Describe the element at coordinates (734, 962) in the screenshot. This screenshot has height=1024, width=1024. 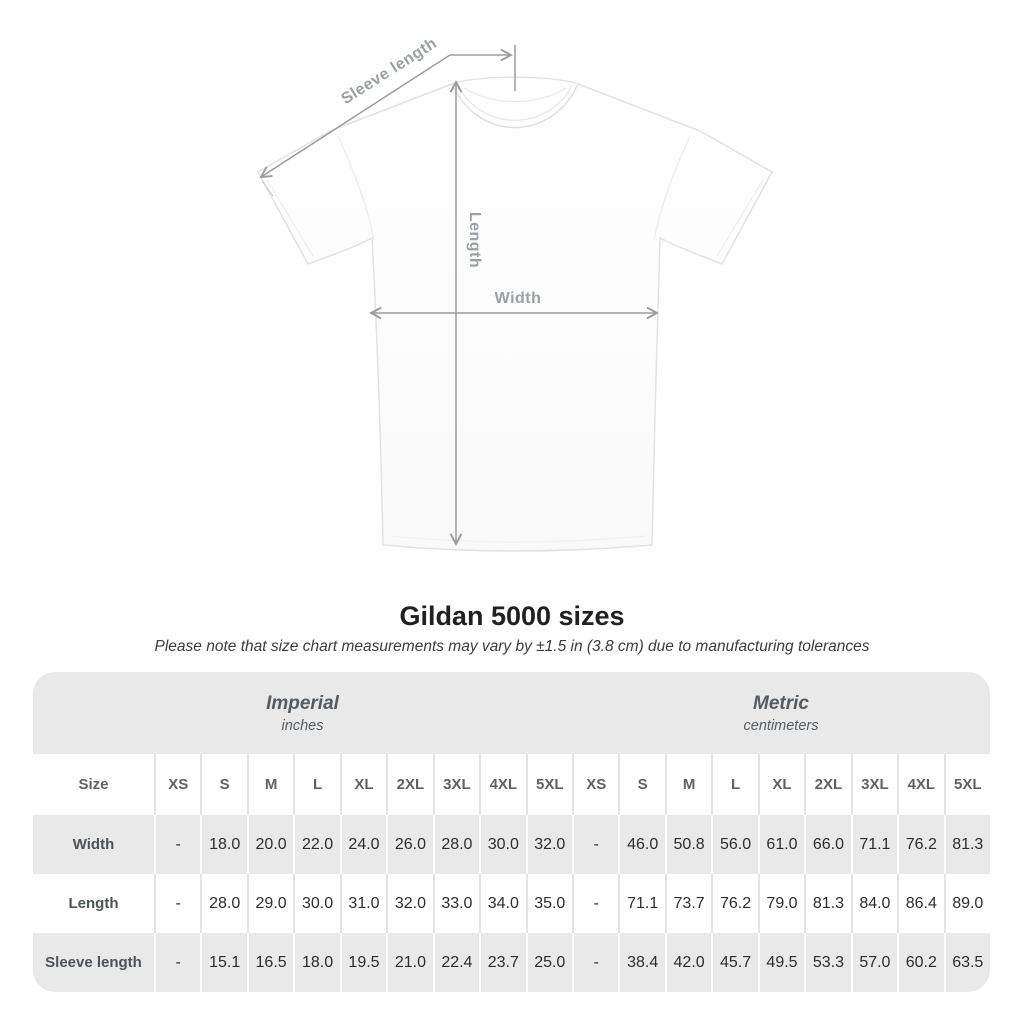
I see `value-cell: 45.7` at that location.